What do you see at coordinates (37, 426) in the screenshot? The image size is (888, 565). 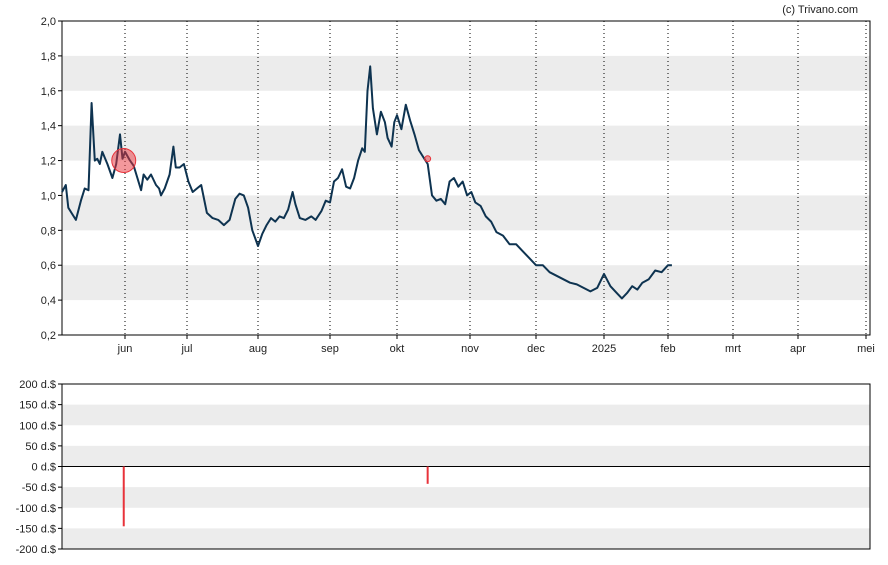 I see `volume-y-tick-label: 100 d.$` at bounding box center [37, 426].